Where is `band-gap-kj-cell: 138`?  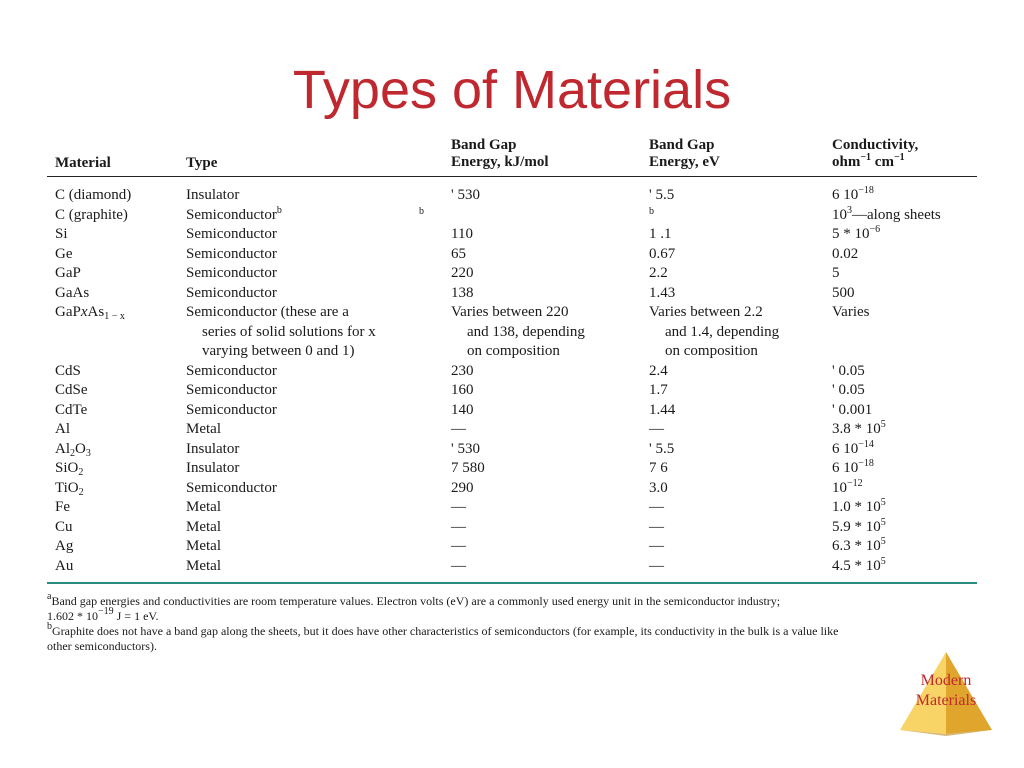
band-gap-kj-cell: 138 is located at coordinates (462, 292).